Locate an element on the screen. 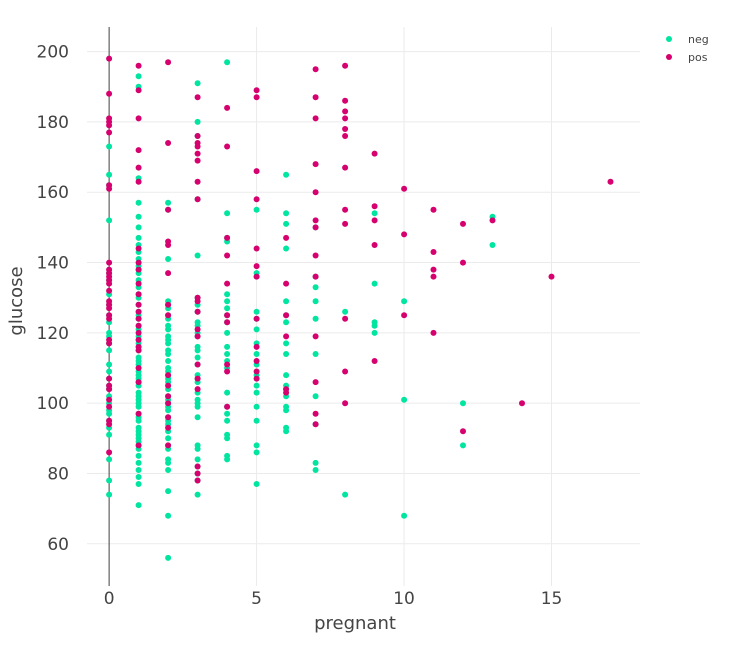 The image size is (729, 653). legend: neg pos is located at coordinates (687, 48).